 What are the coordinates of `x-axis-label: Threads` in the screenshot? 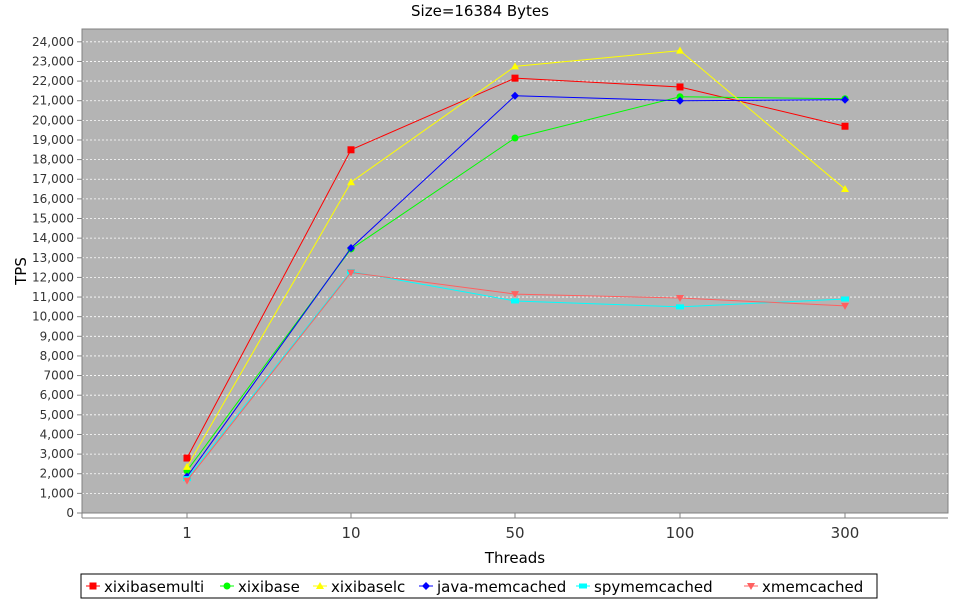 It's located at (514, 558).